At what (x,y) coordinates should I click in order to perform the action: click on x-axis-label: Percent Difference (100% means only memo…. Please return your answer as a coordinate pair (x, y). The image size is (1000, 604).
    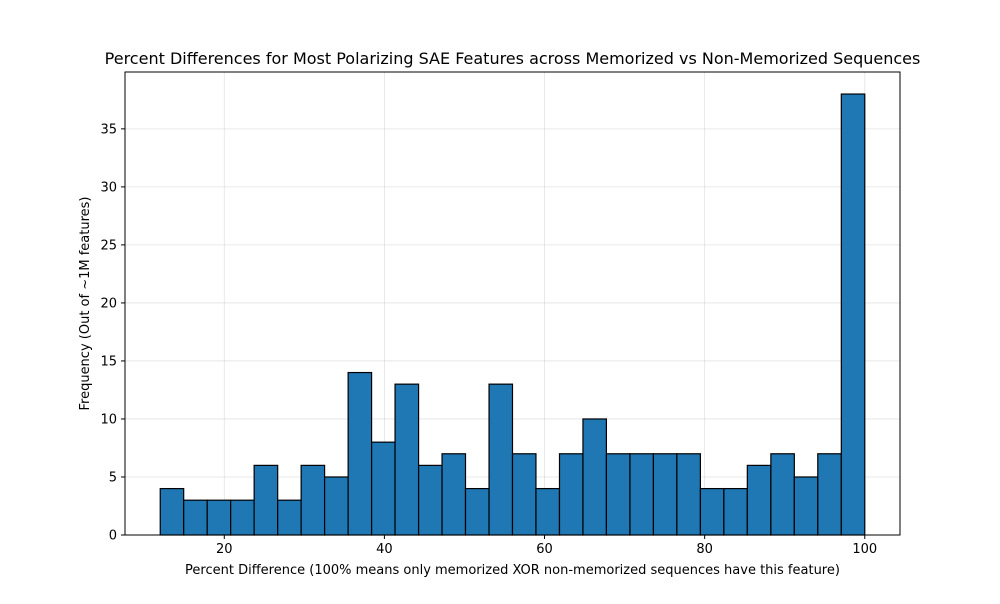
    Looking at the image, I should click on (512, 570).